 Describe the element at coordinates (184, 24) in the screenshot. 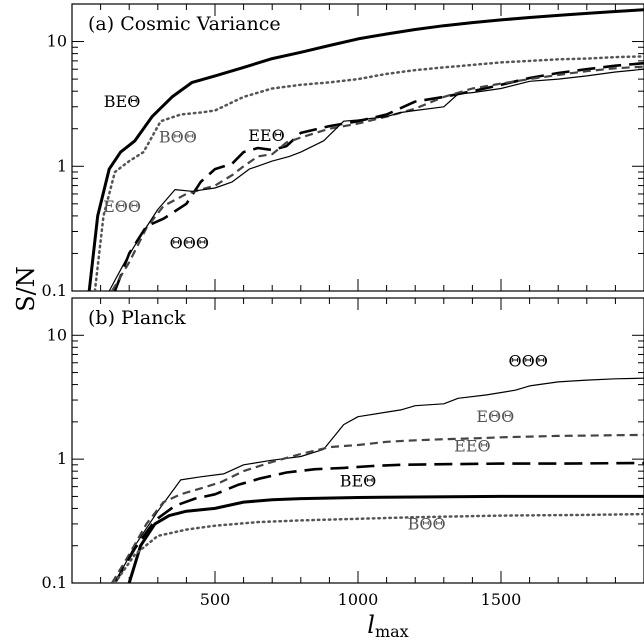

I see `panel-title: (a) Cosmic Variance` at that location.